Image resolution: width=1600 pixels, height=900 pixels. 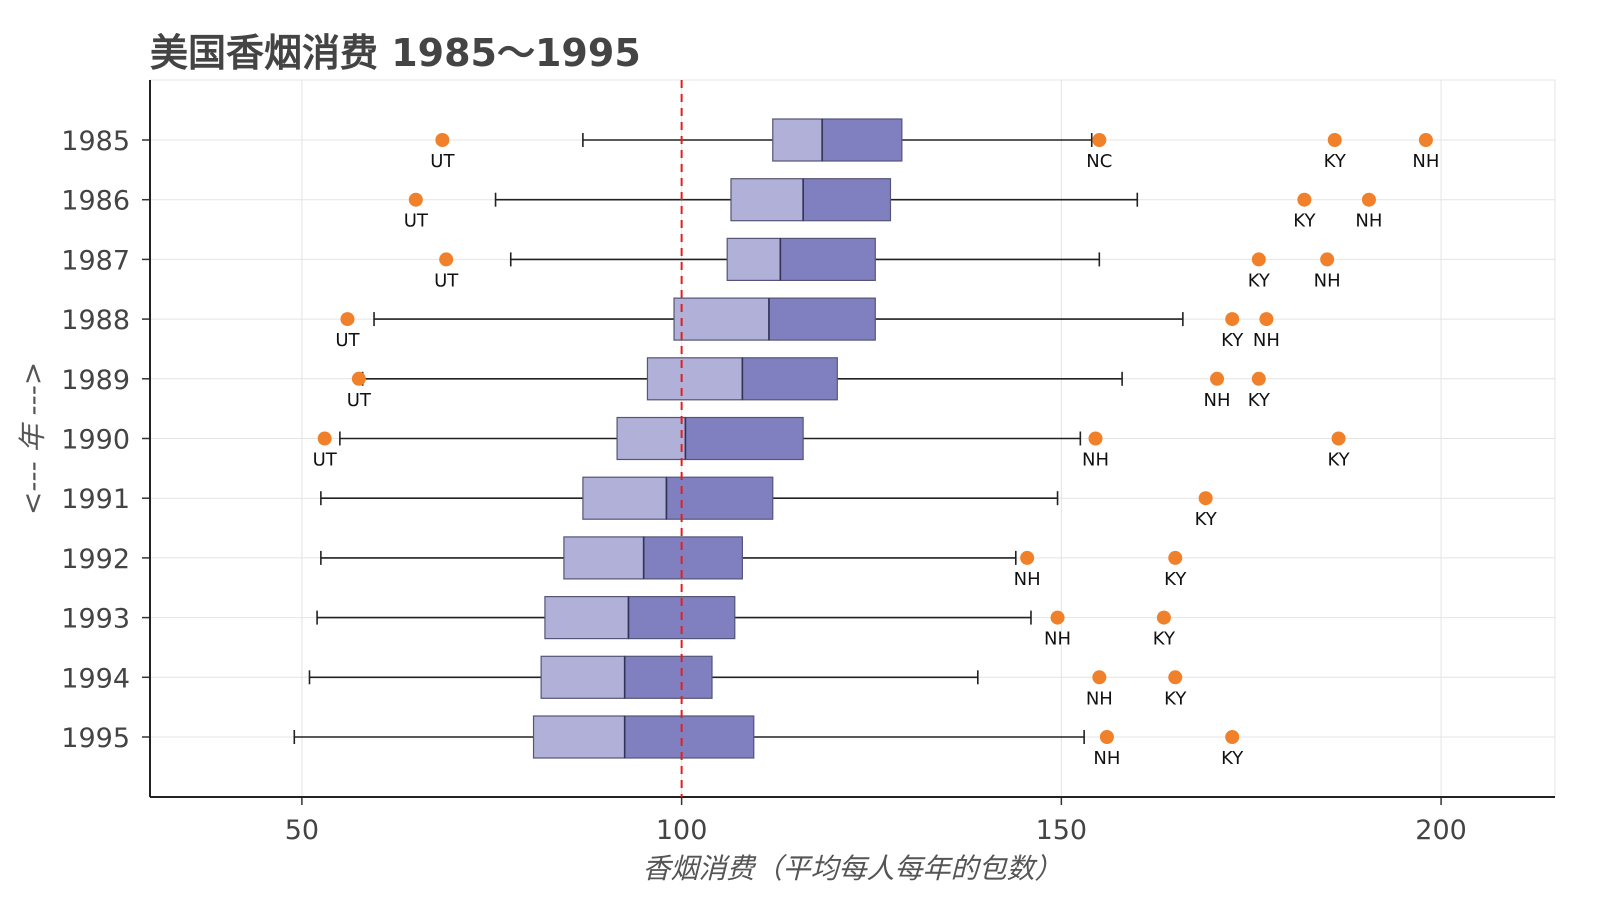 What do you see at coordinates (32, 438) in the screenshot?
I see `y-axis-title: <--- 年 --->` at bounding box center [32, 438].